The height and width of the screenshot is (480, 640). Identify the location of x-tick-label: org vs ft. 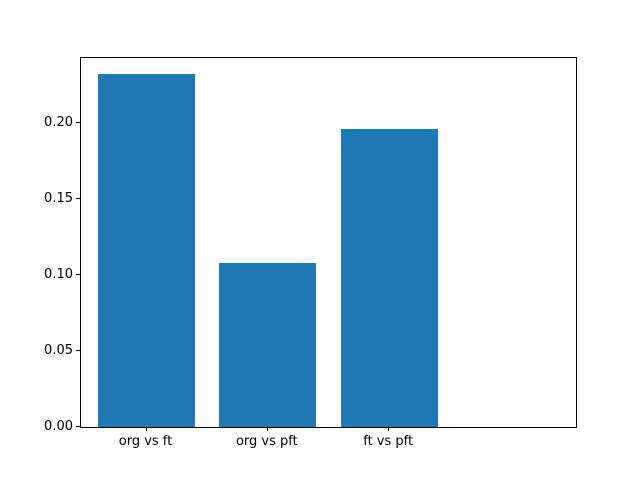
(145, 441).